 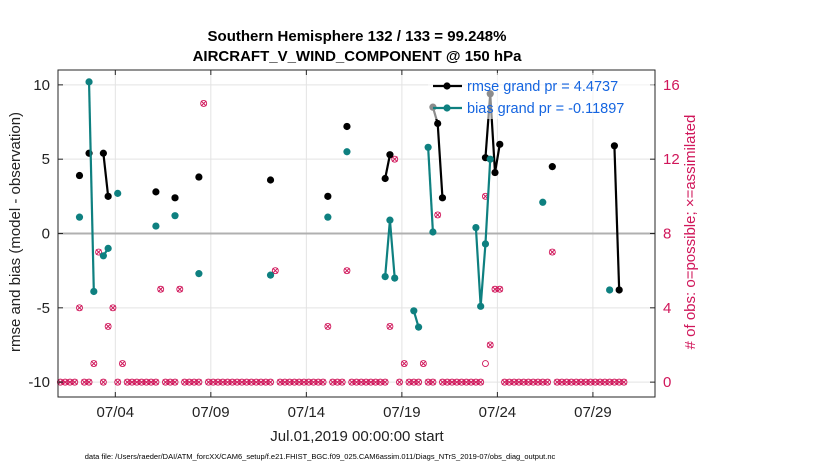 I want to click on rmse-line, so click(x=106, y=175).